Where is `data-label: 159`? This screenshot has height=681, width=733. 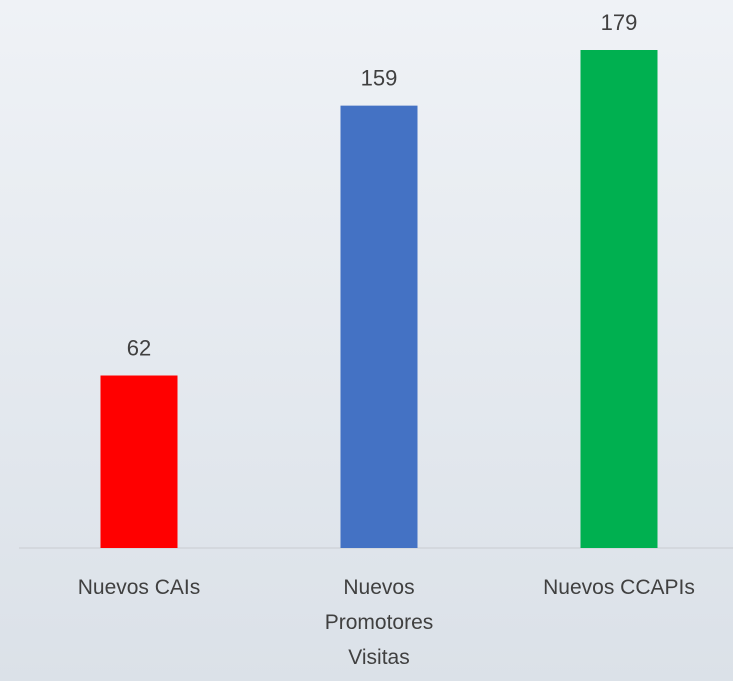
data-label: 159 is located at coordinates (379, 78).